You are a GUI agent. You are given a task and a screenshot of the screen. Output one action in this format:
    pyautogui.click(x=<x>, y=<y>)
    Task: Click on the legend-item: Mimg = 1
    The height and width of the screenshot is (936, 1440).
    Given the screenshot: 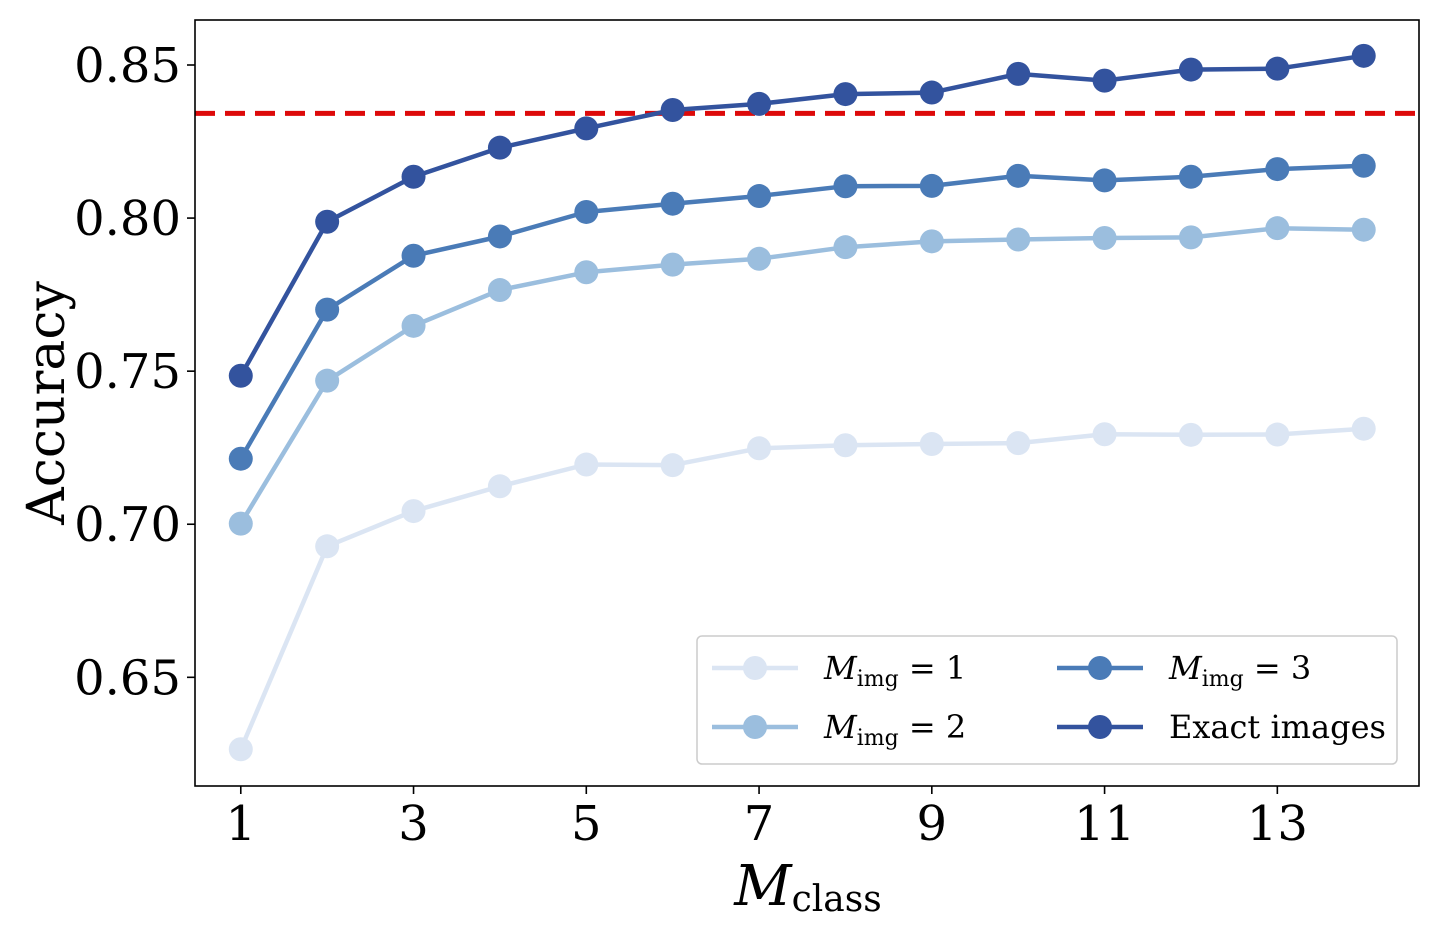 What is the action you would take?
    pyautogui.click(x=839, y=670)
    